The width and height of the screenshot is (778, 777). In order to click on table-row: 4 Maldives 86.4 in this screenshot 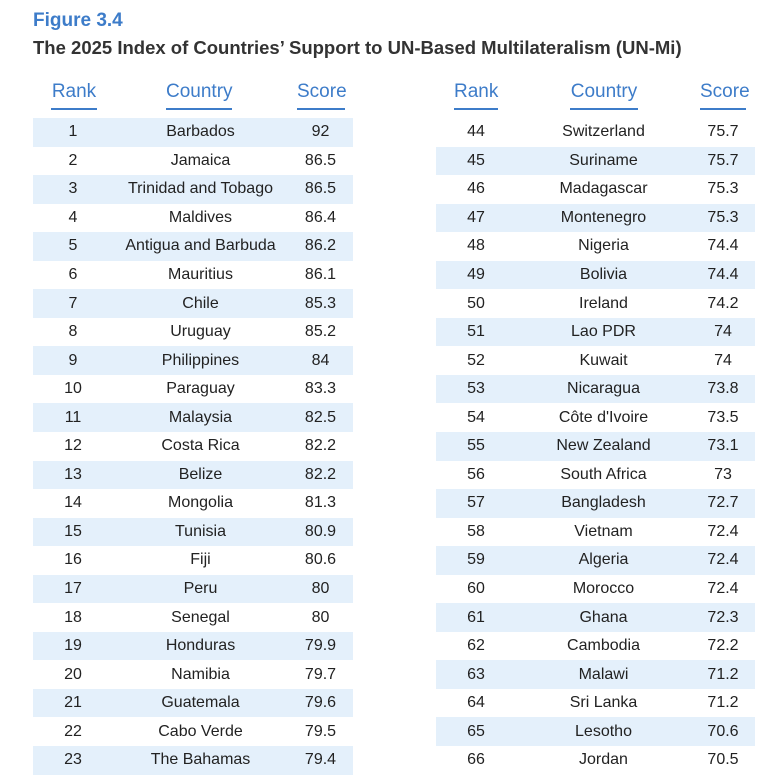, I will do `click(193, 218)`.